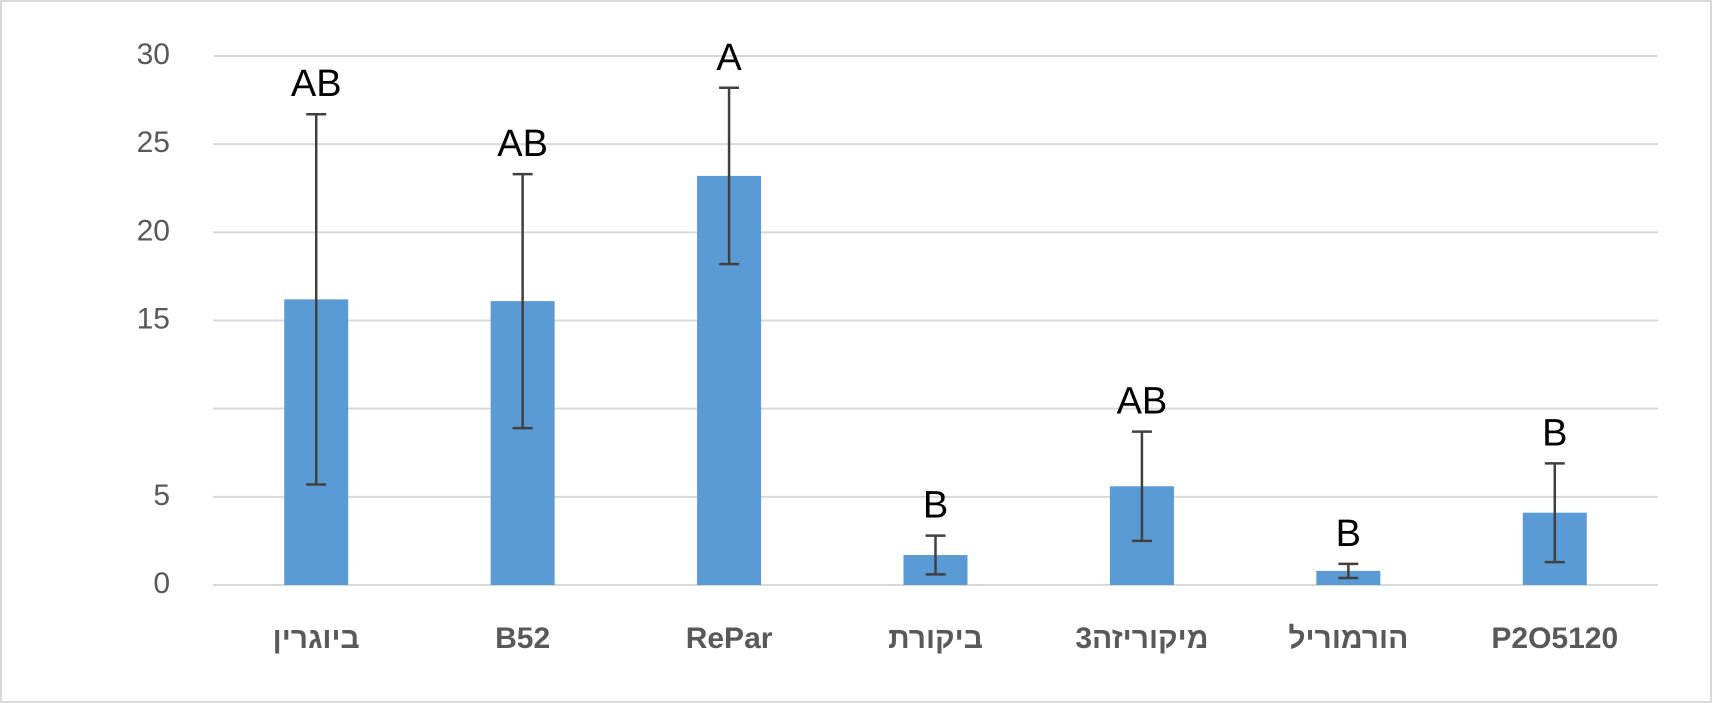 Image resolution: width=1712 pixels, height=703 pixels. What do you see at coordinates (161, 495) in the screenshot?
I see `y-tick-label: 5` at bounding box center [161, 495].